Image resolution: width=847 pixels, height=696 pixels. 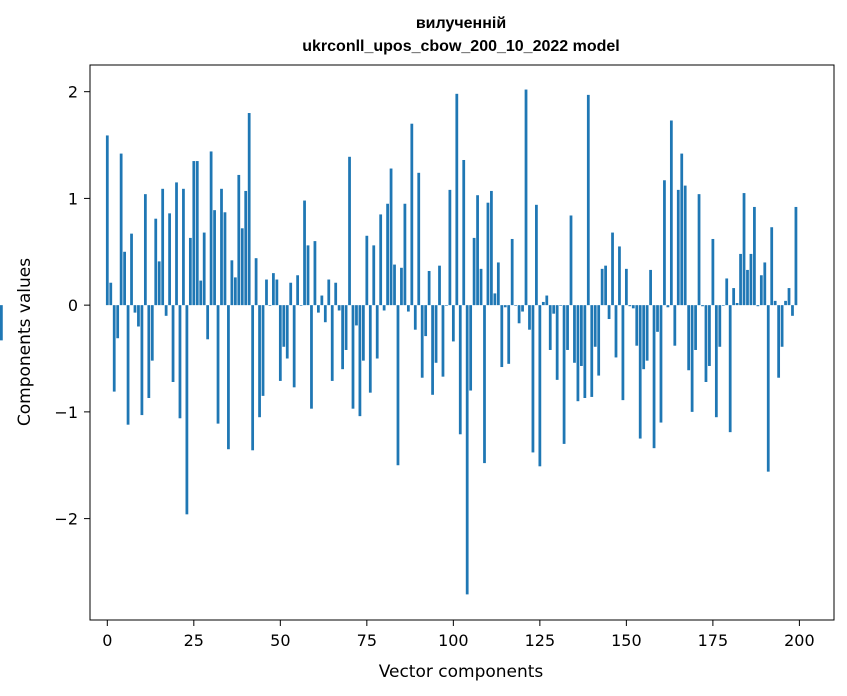 I want to click on x-tick-label: 125, so click(x=540, y=640).